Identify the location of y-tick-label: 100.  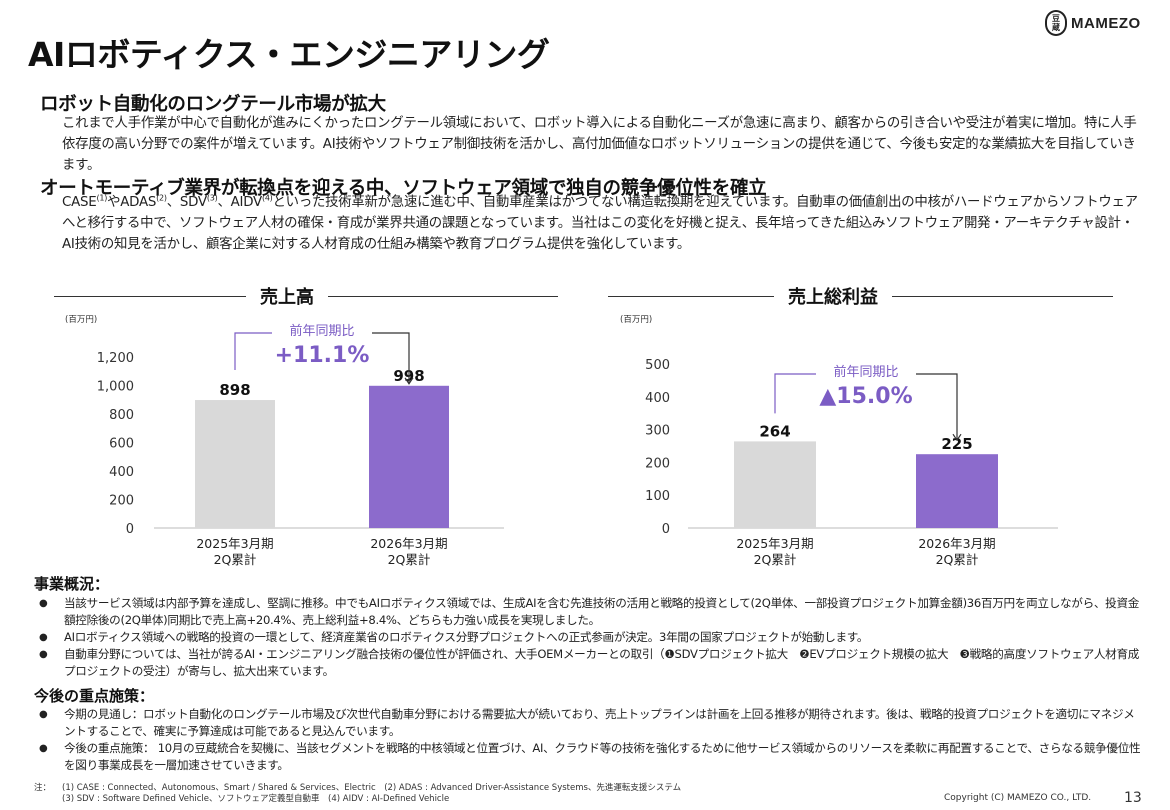
(657, 496).